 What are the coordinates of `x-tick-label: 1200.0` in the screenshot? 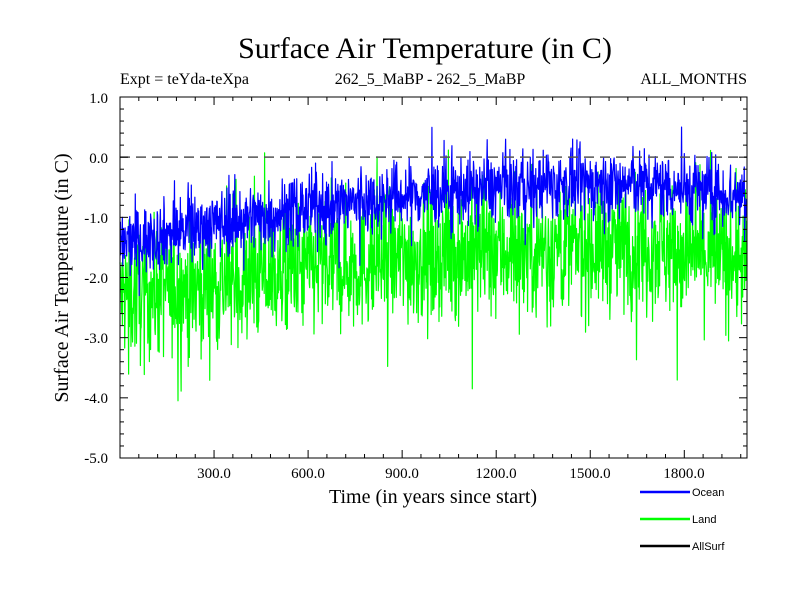 It's located at (495, 474).